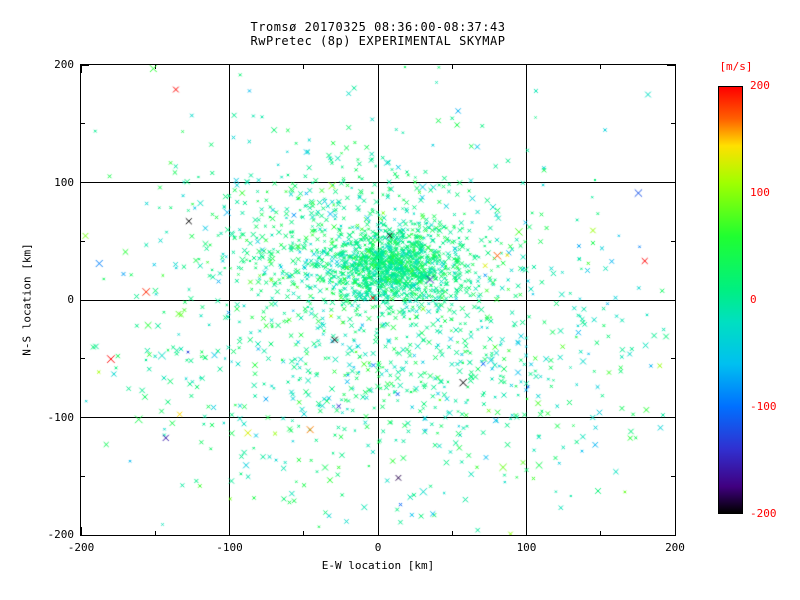  I want to click on colorbar-tick-label: 200, so click(760, 85).